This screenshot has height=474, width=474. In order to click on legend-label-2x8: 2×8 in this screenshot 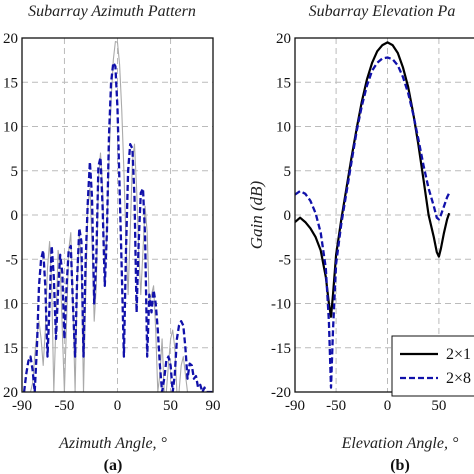, I will do `click(458, 378)`.